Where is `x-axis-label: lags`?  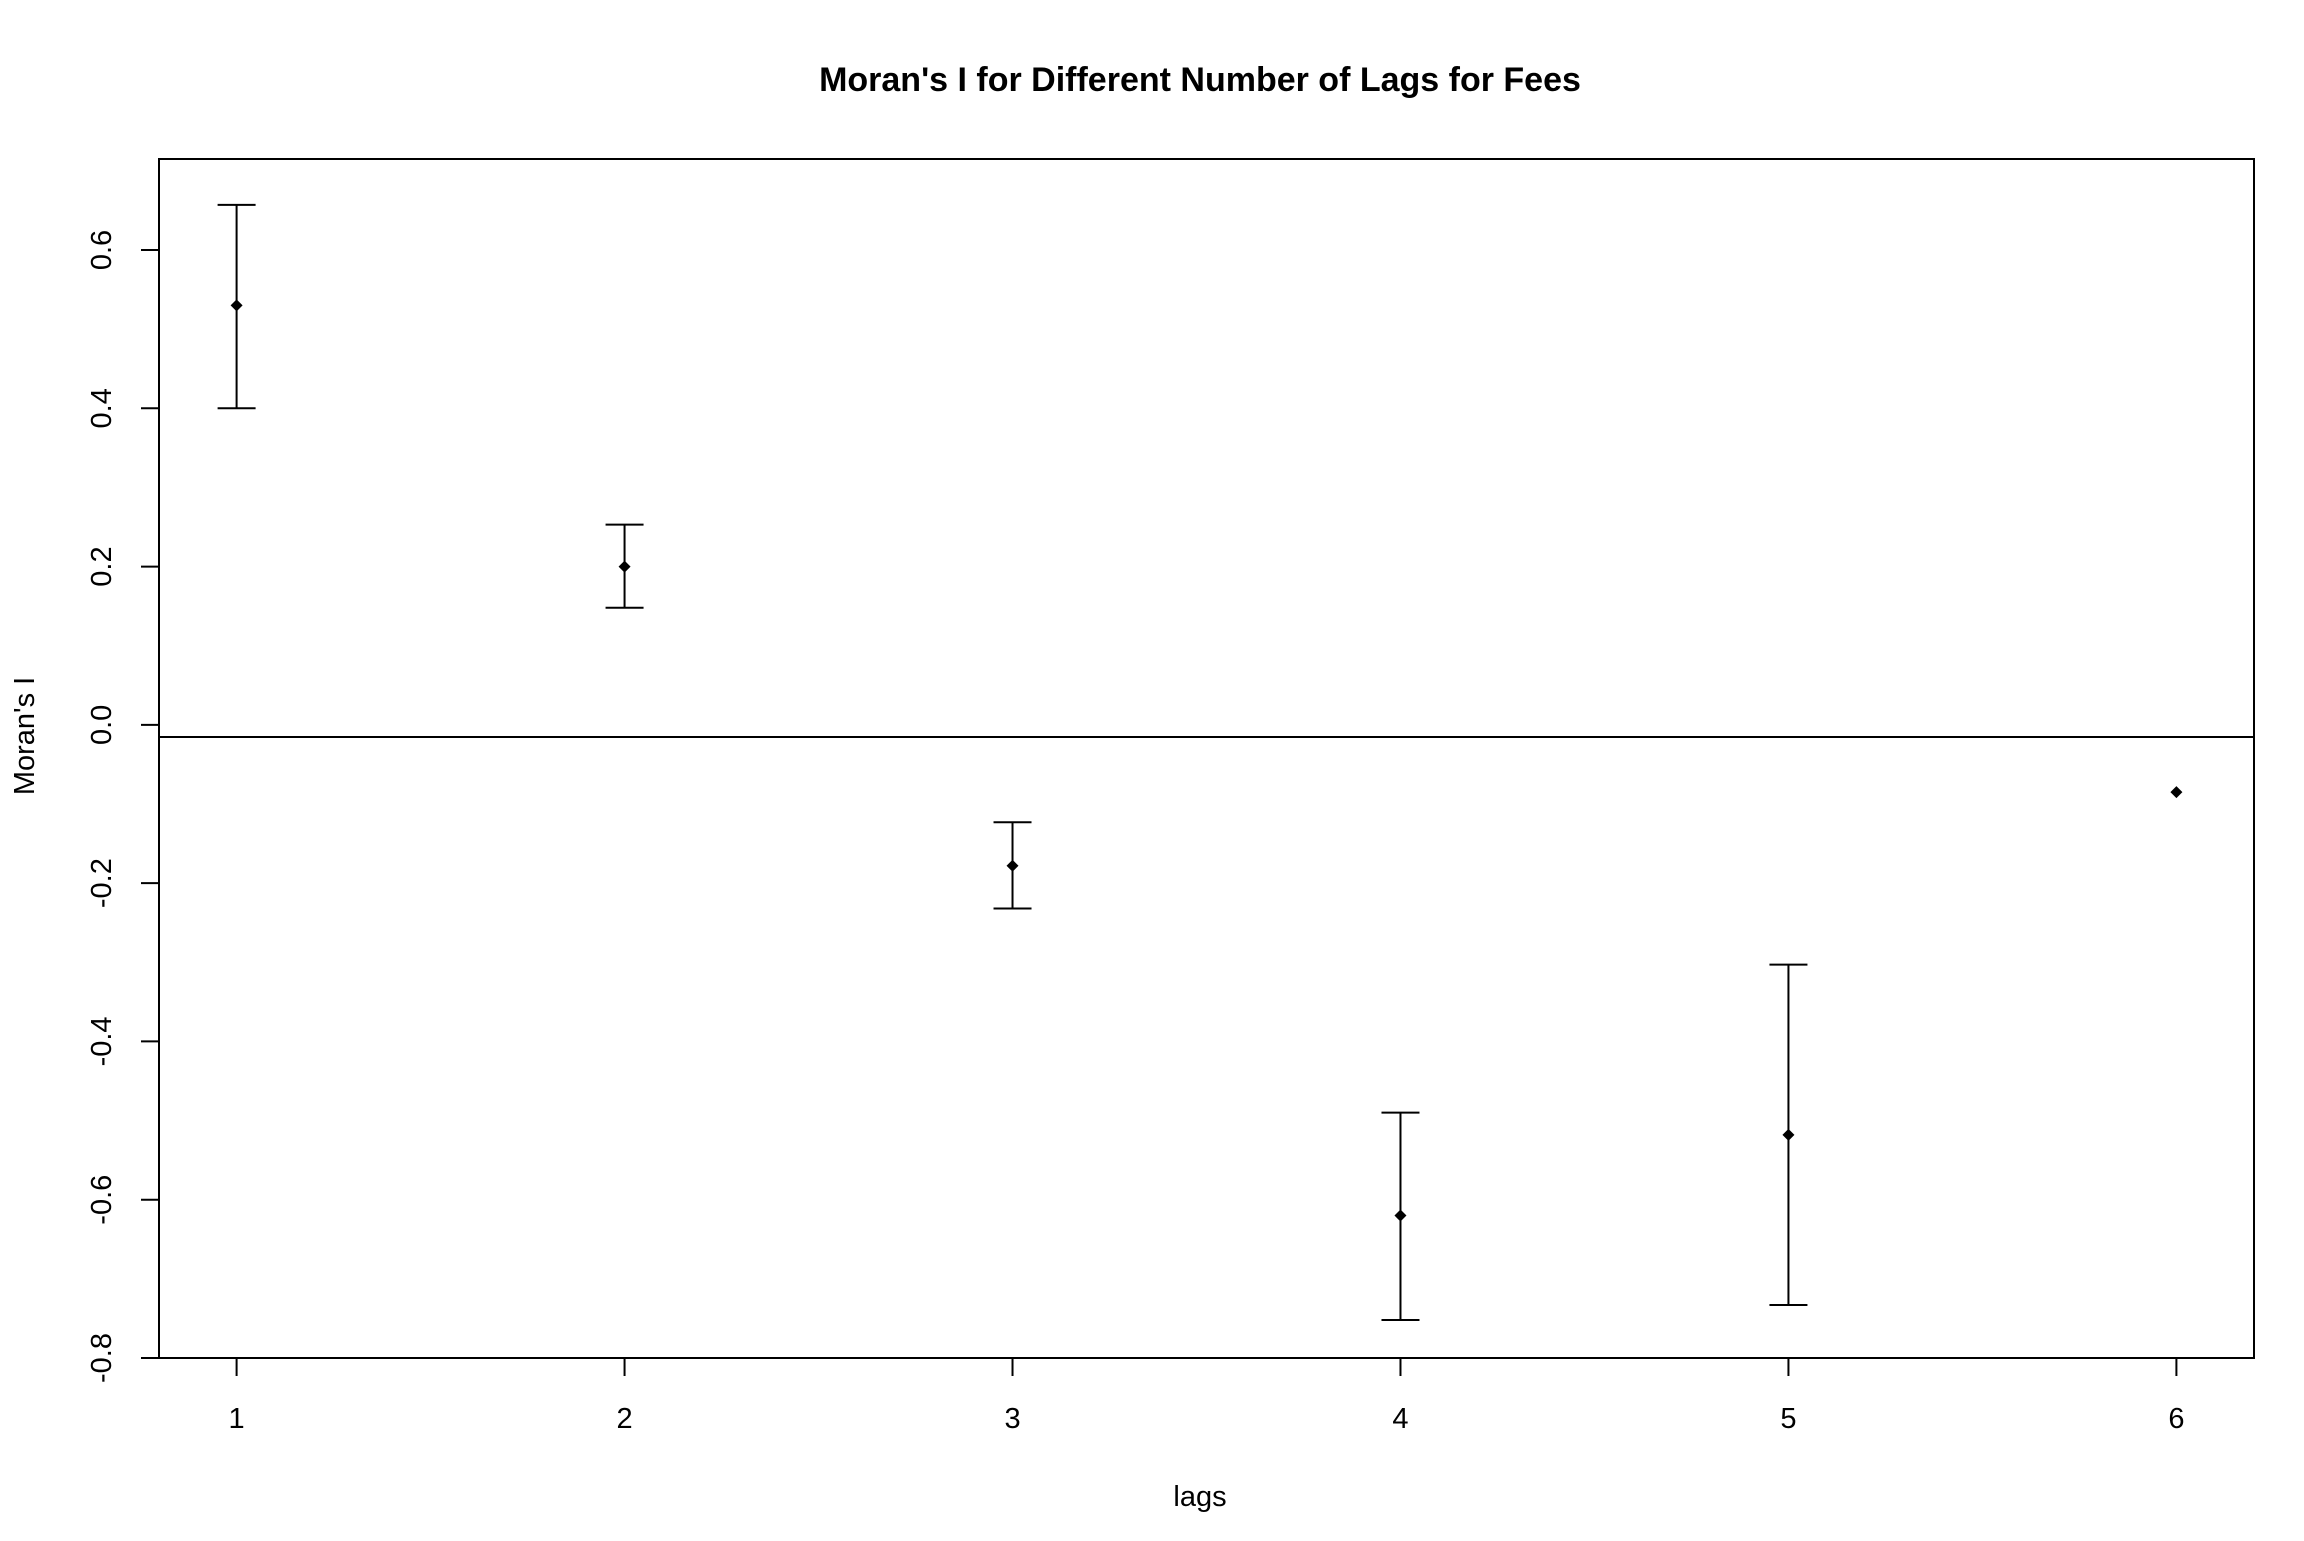 x-axis-label: lags is located at coordinates (1199, 1497).